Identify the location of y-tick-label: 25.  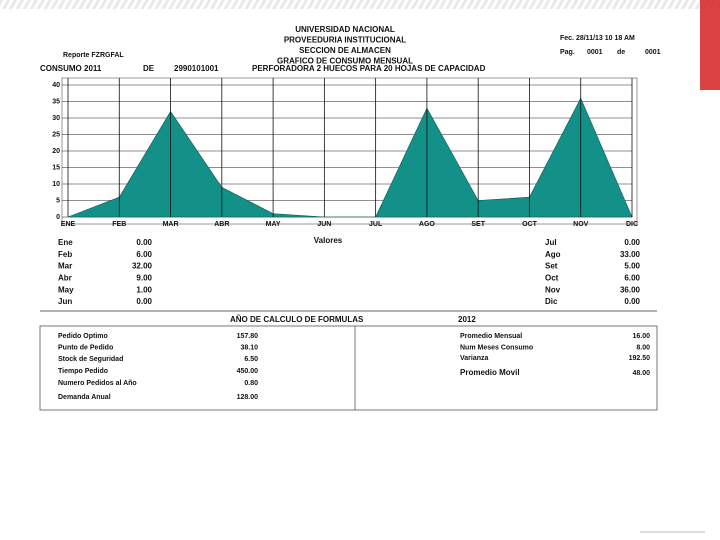
(56, 134).